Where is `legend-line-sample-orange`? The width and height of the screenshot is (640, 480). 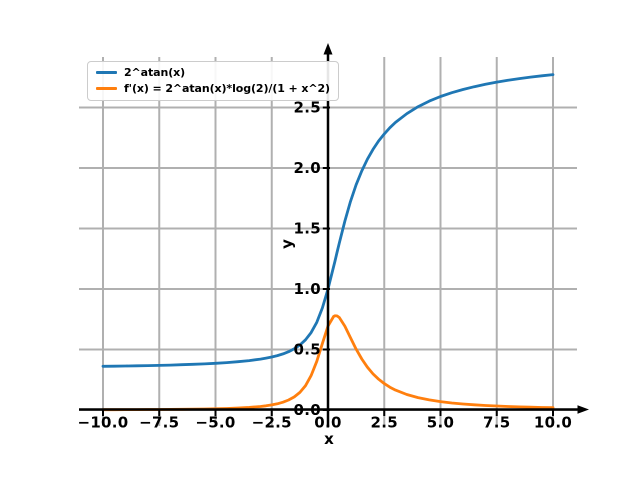
legend-line-sample-orange is located at coordinates (106, 88).